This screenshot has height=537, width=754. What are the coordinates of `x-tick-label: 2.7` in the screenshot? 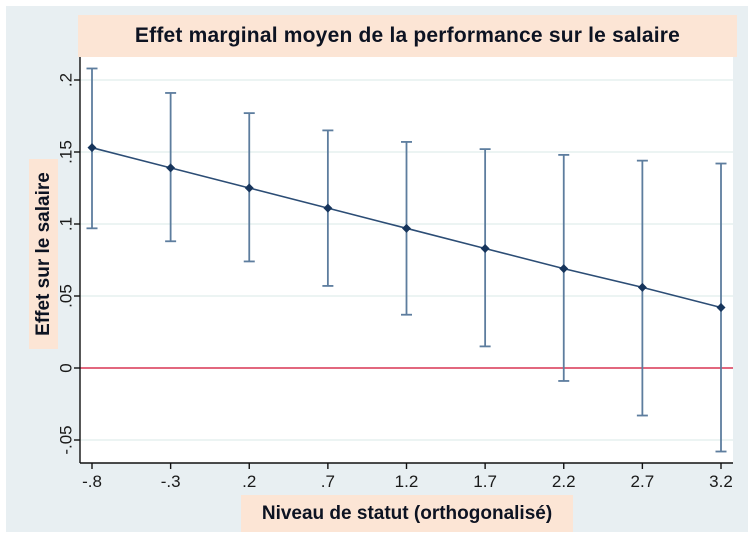 It's located at (643, 481).